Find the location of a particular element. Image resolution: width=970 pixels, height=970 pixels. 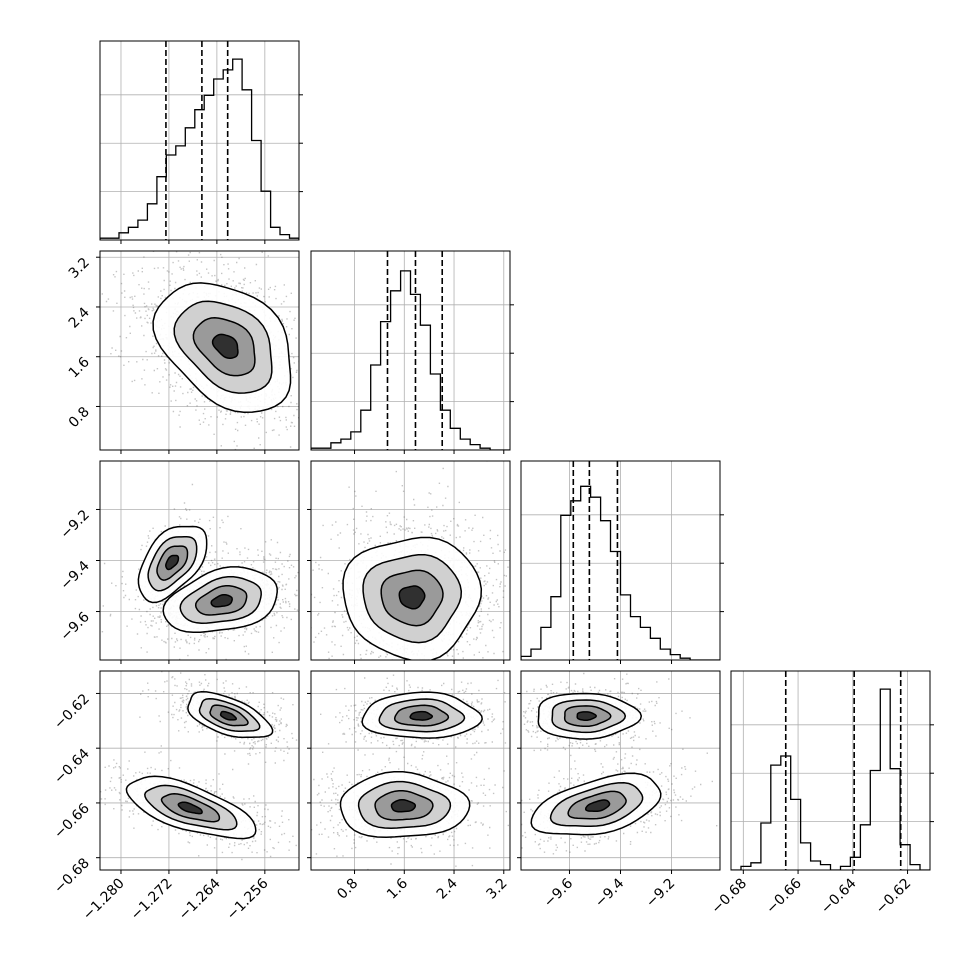

scatter-panel-1-0: 0.8 1.6 2.4 3.2 is located at coordinates (183, 352).